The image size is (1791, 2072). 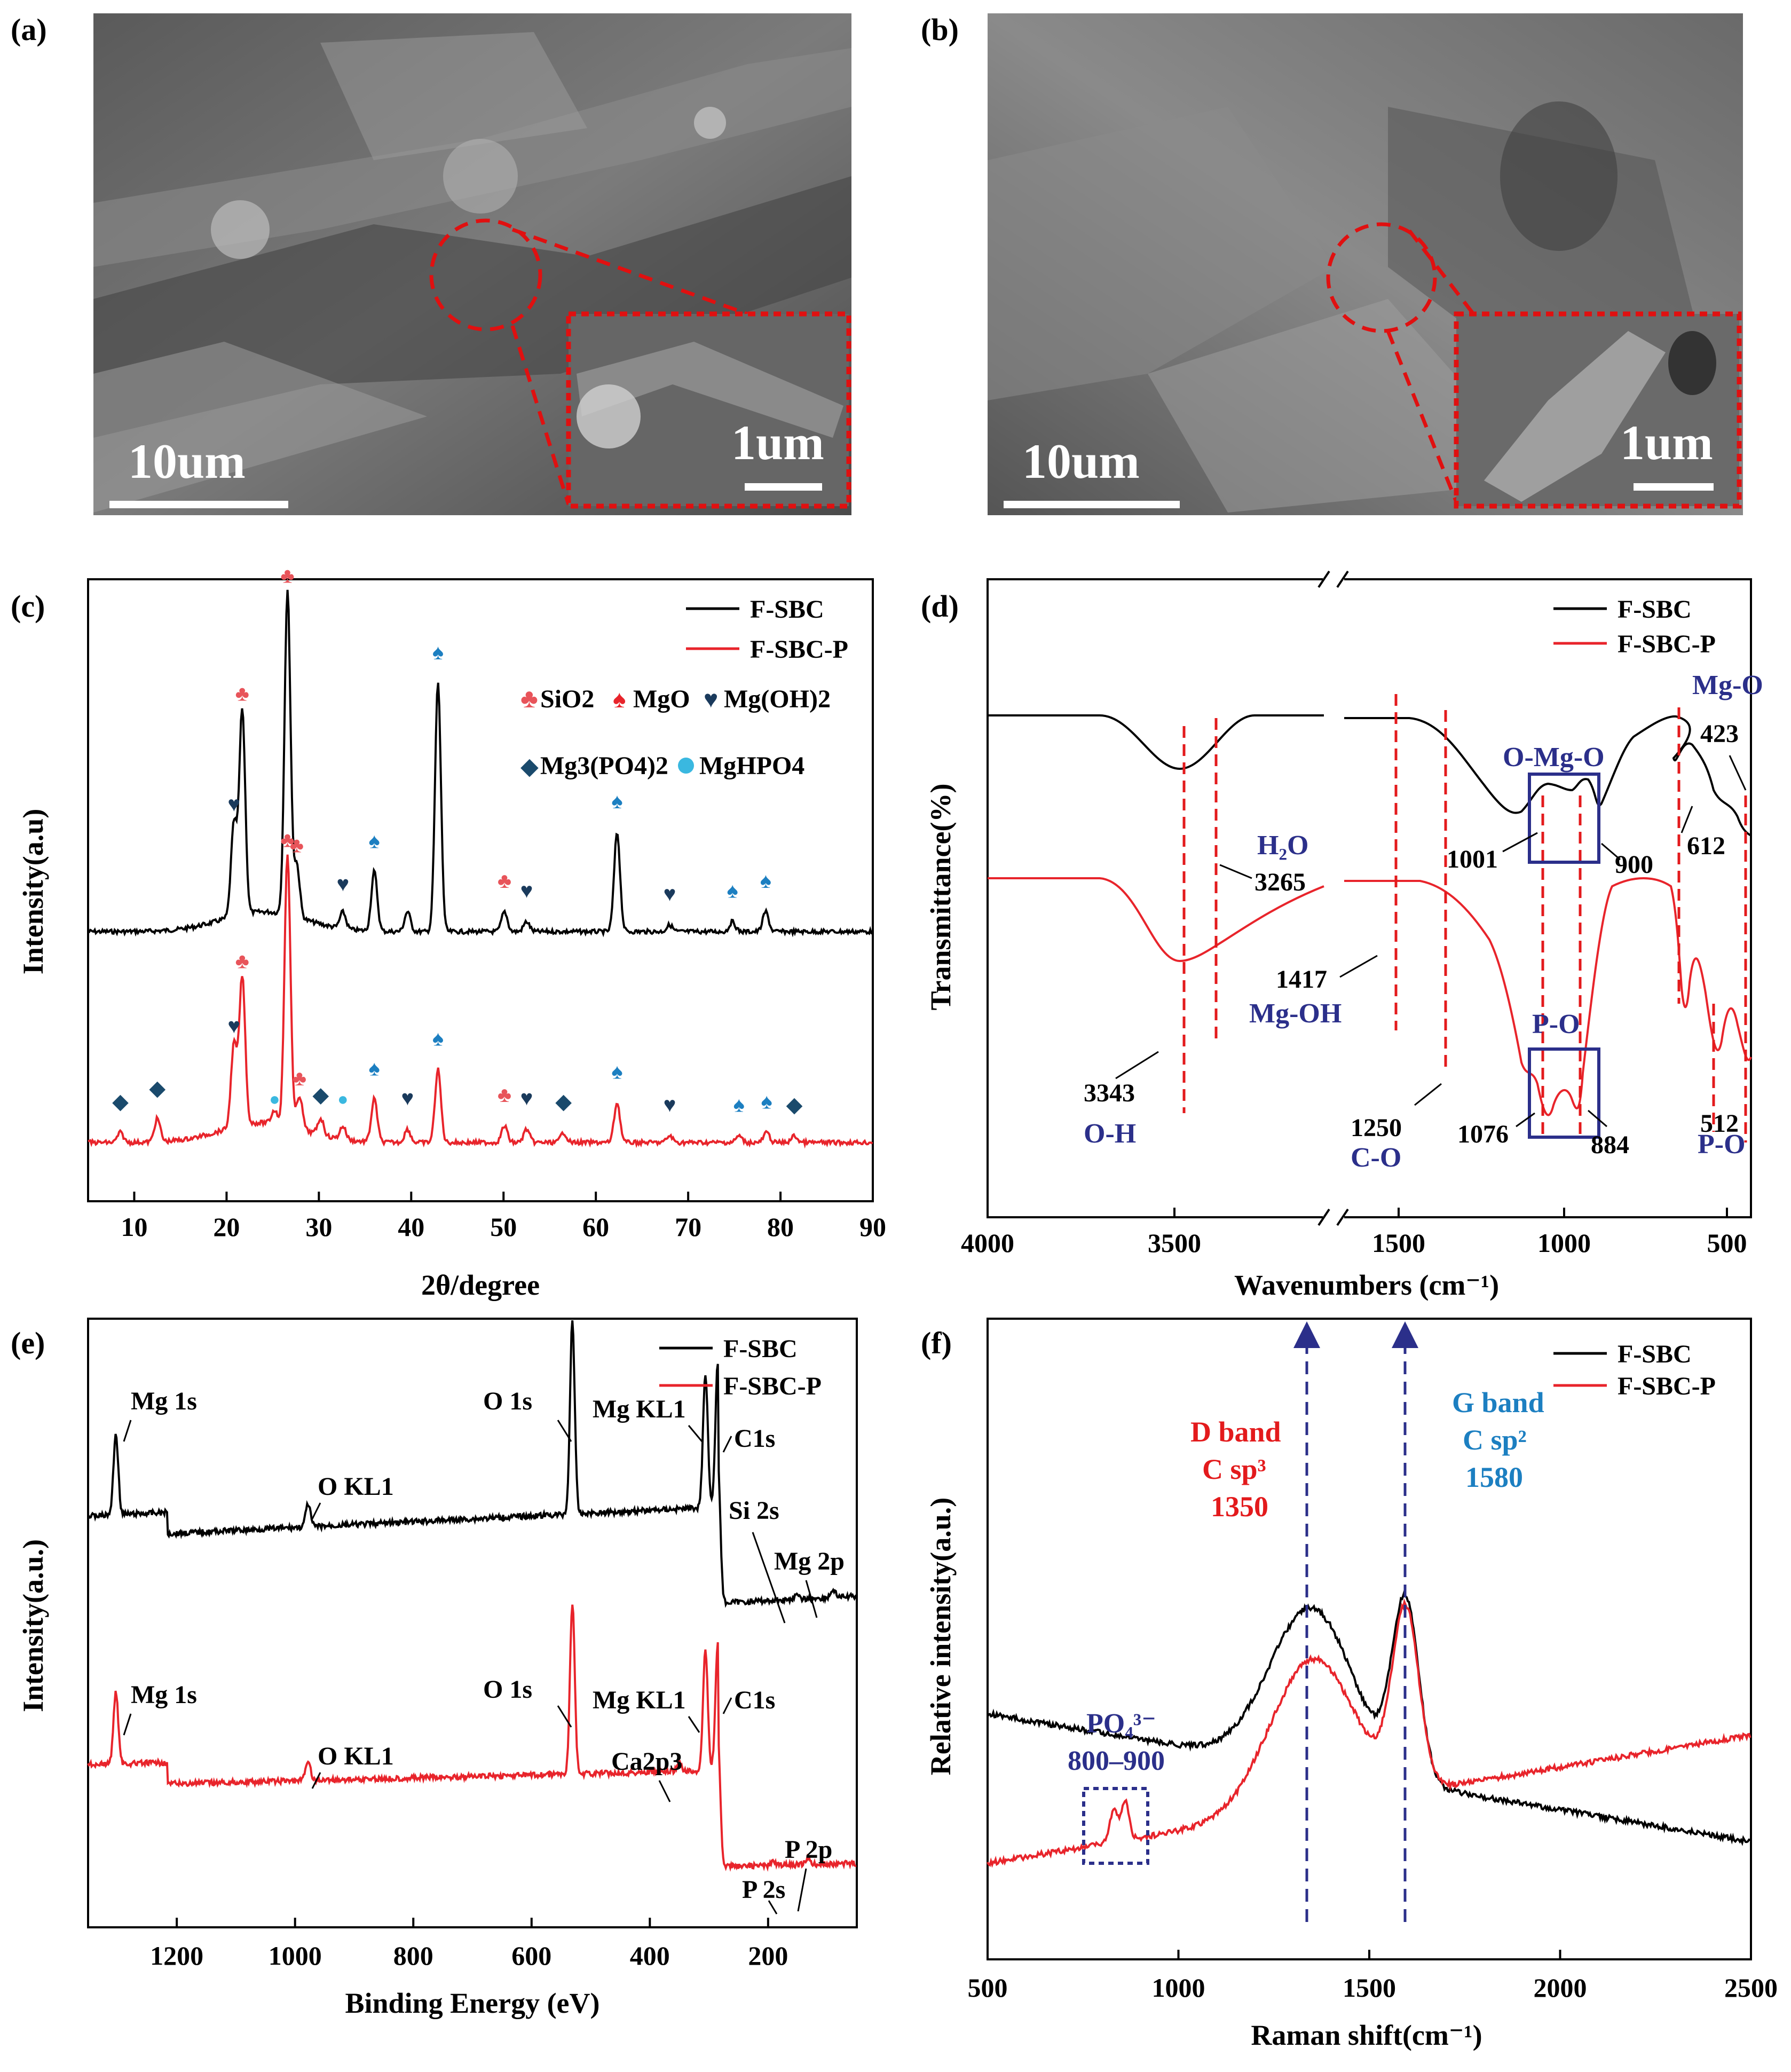 I want to click on d-ann-co-val: 1250, so click(x=1376, y=1128).